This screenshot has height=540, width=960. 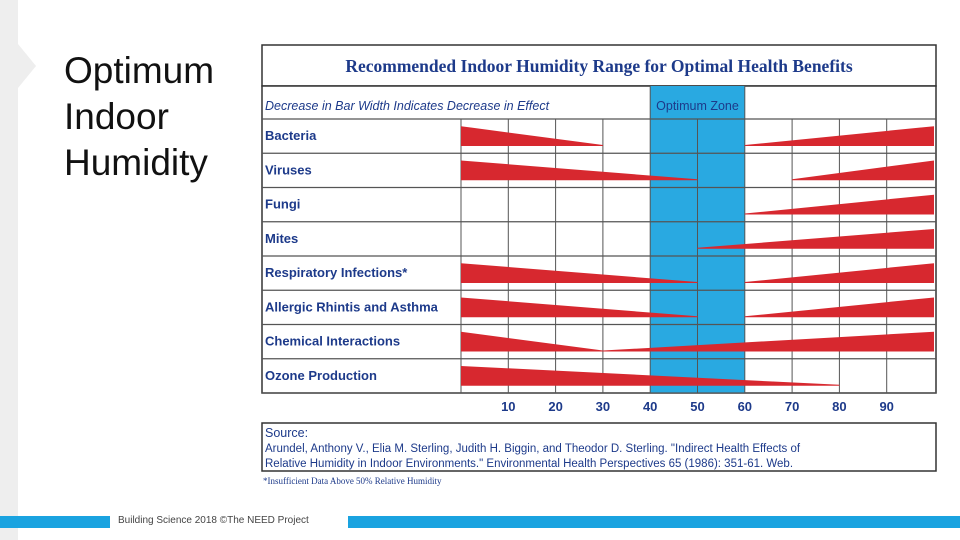 I want to click on category-label: Fungi, so click(x=282, y=204).